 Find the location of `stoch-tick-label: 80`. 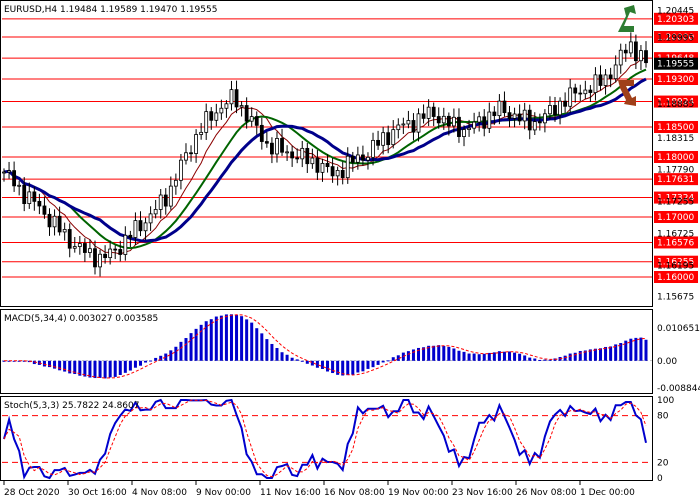

stoch-tick-label: 80 is located at coordinates (663, 417).